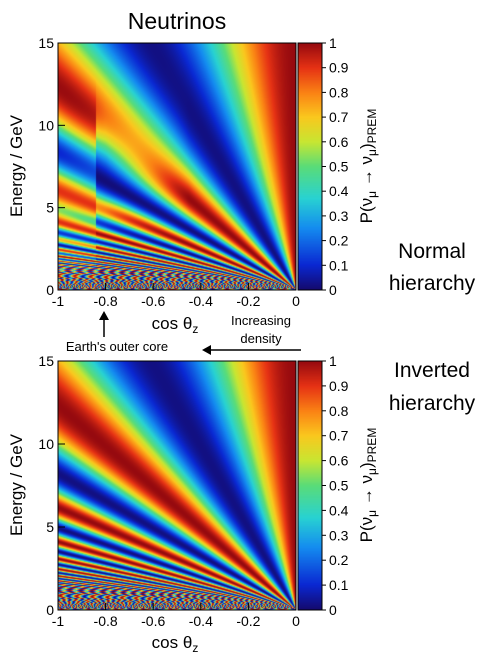 Image resolution: width=496 pixels, height=660 pixels. I want to click on core-arrow-head, so click(104, 315).